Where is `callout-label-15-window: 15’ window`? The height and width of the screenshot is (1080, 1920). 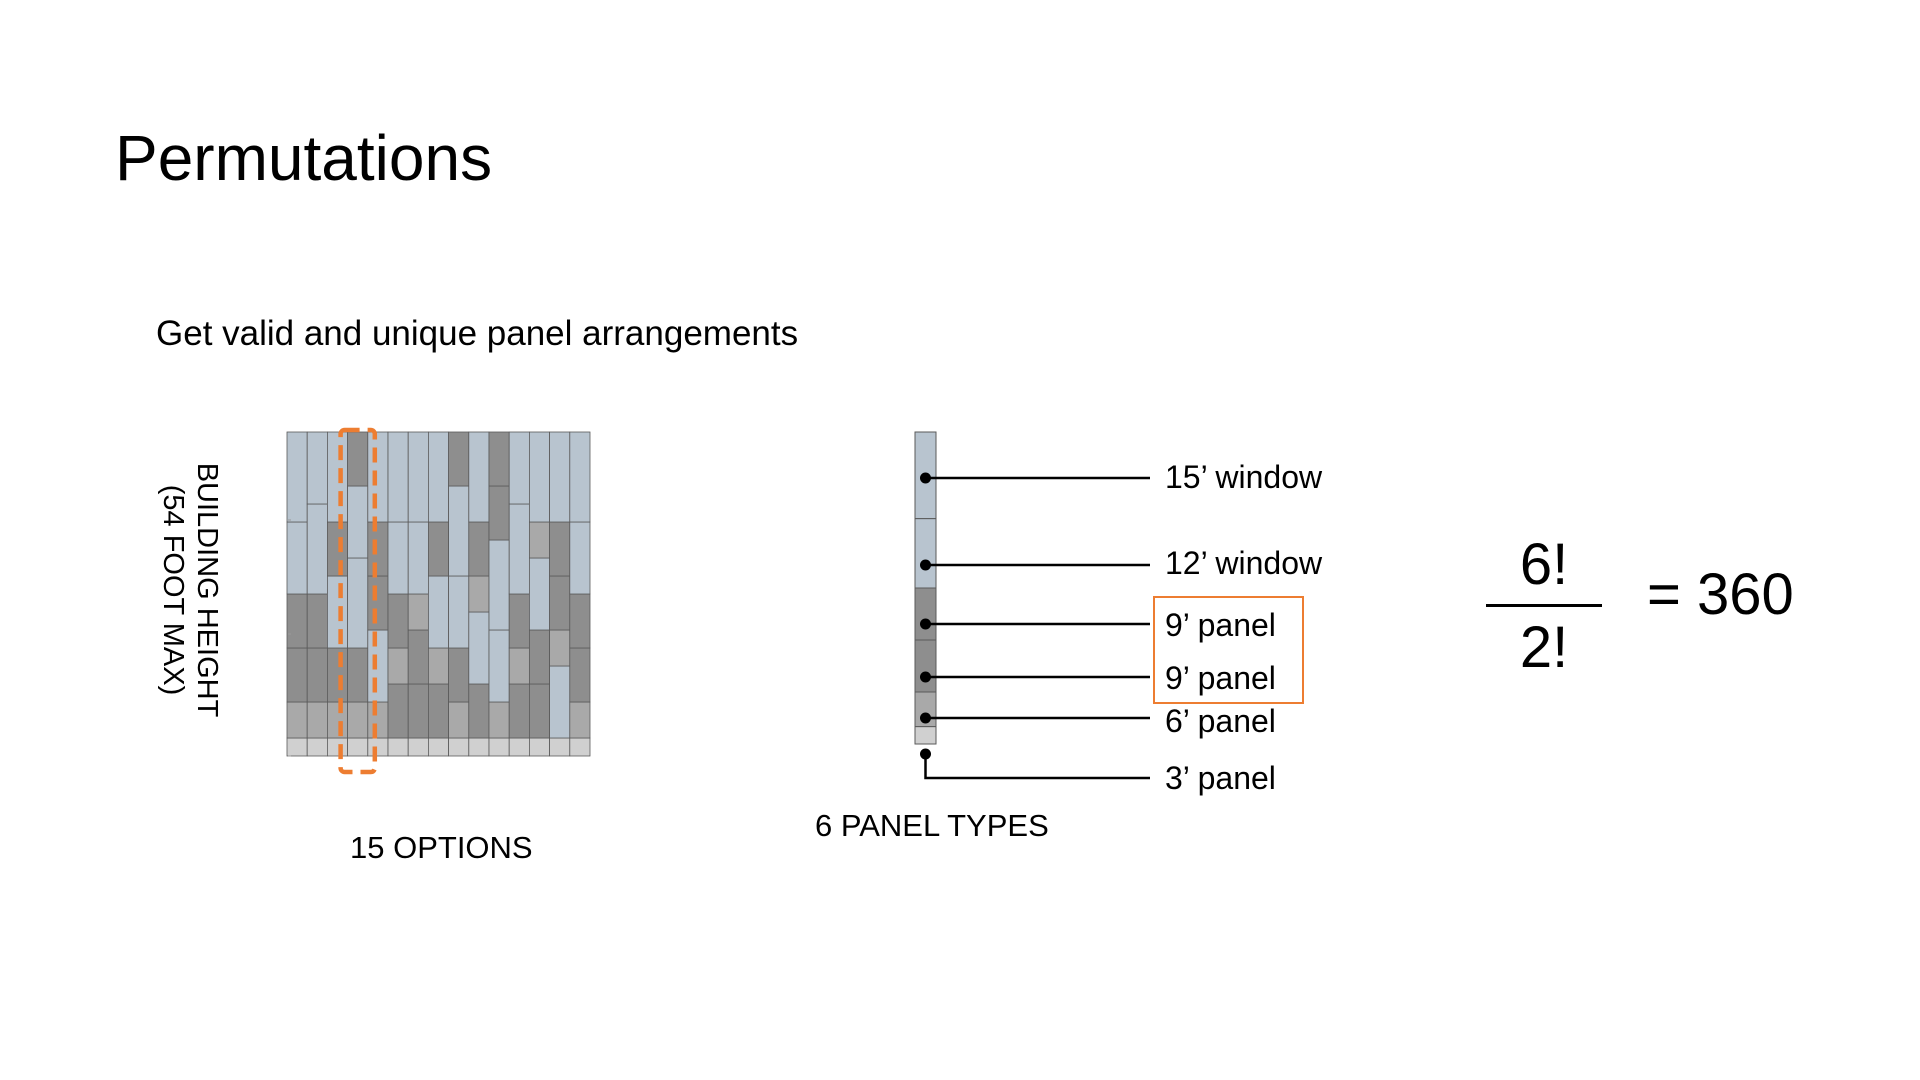
callout-label-15-window: 15’ window is located at coordinates (1244, 477).